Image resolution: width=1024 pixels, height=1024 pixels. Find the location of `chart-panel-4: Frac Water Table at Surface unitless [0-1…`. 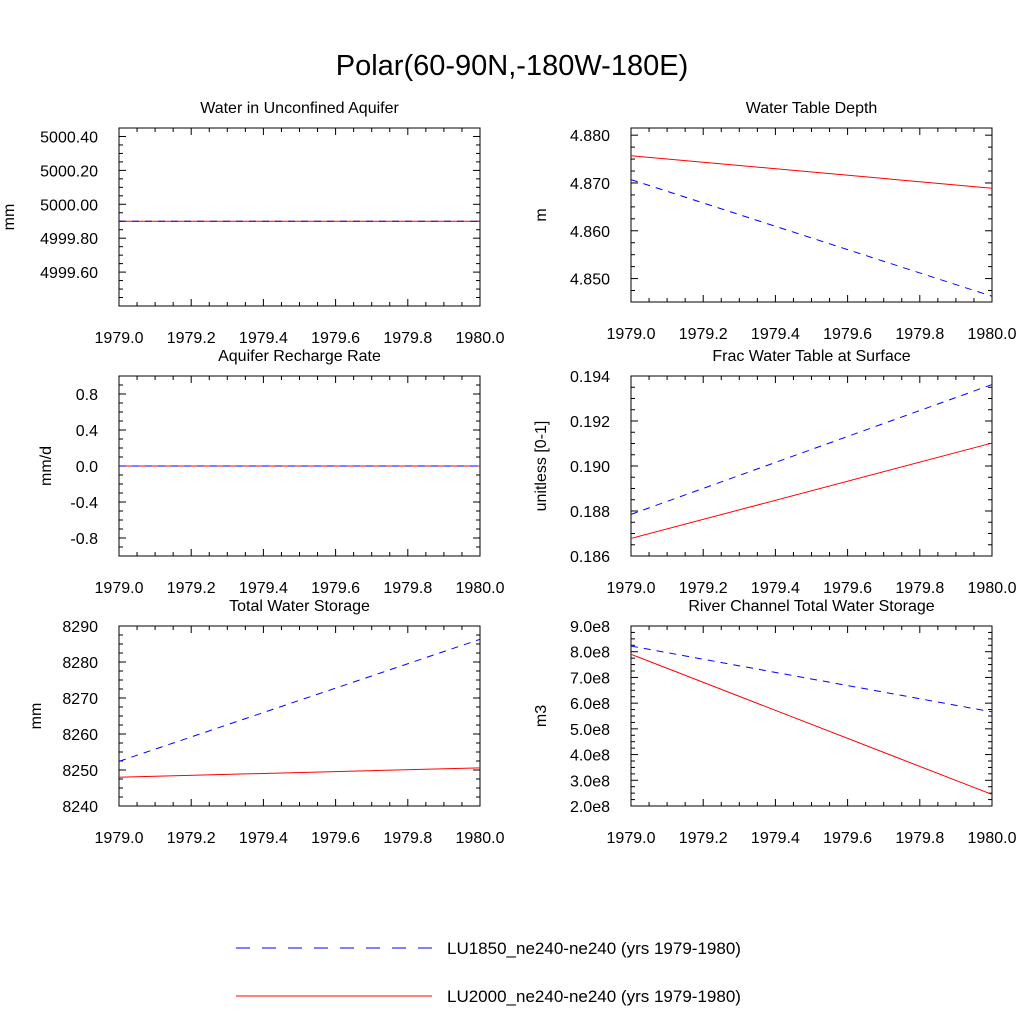

chart-panel-4: Frac Water Table at Surface unitless [0-1… is located at coordinates (775, 472).